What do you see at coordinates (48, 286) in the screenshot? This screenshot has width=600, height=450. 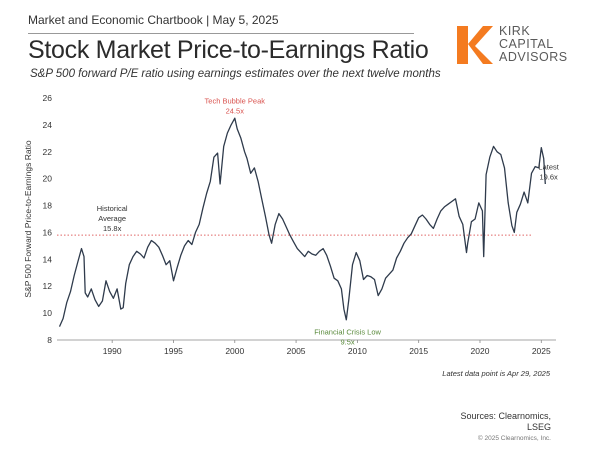 I see `y-tick-label: 12` at bounding box center [48, 286].